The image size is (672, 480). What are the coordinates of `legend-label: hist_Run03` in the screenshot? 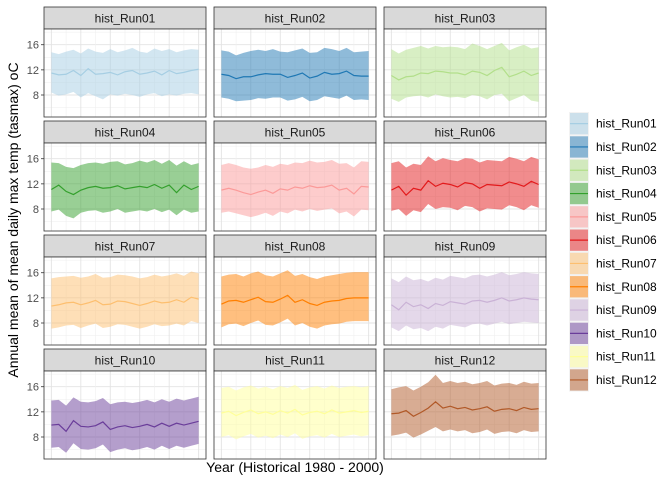 It's located at (626, 170).